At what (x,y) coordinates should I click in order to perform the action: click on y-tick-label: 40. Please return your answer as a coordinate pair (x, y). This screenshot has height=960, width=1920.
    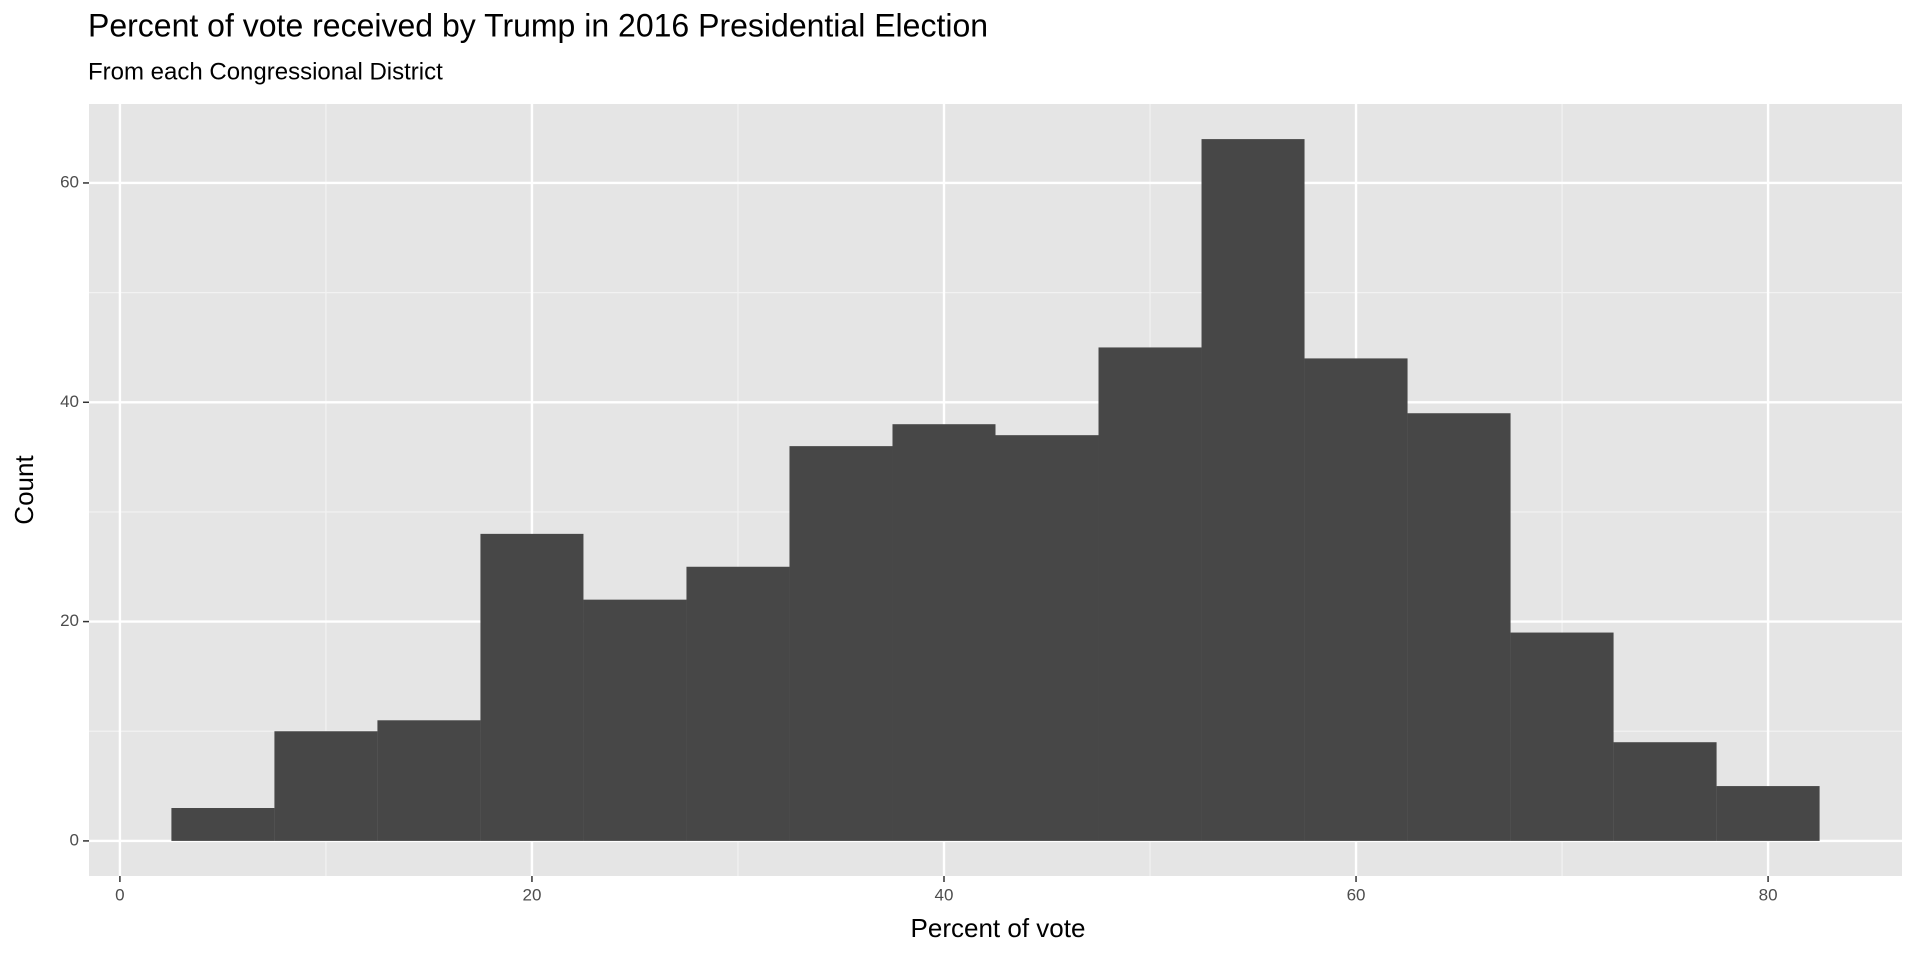
    Looking at the image, I should click on (69, 401).